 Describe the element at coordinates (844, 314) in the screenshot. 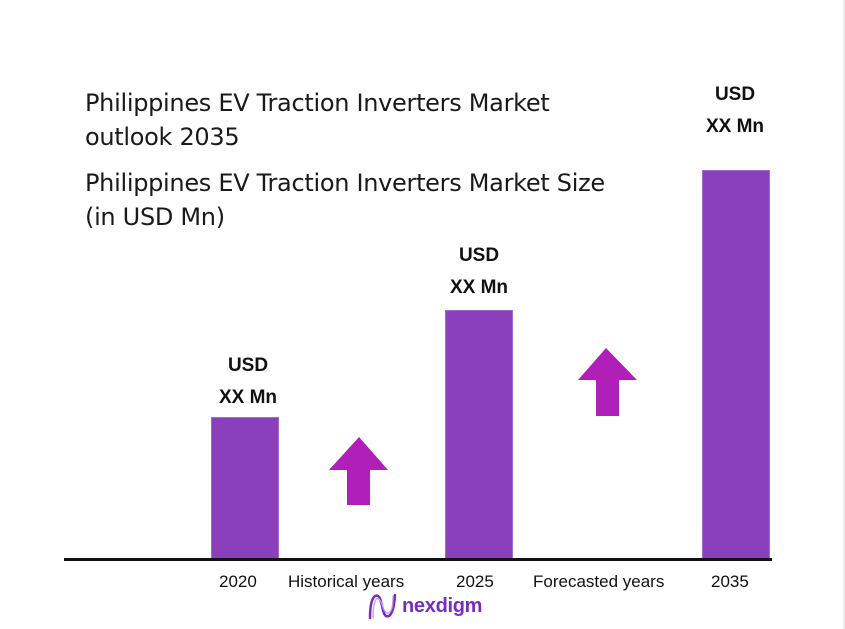

I see `right-edge-divider` at that location.